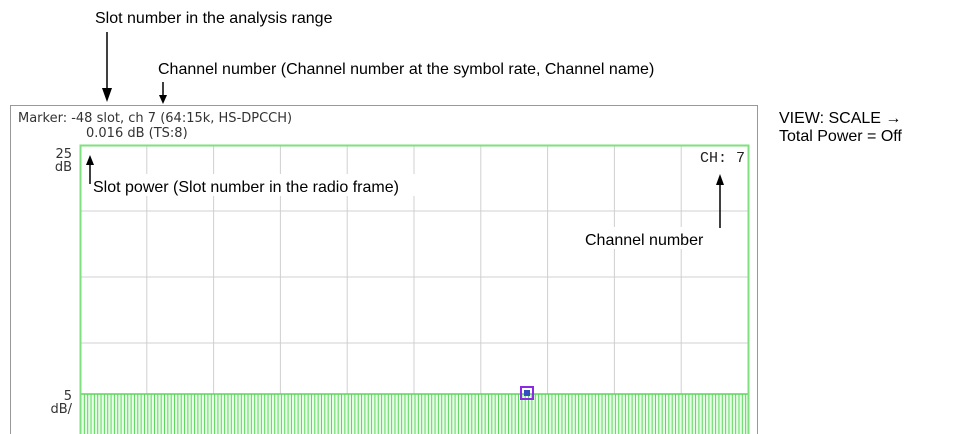 Image resolution: width=959 pixels, height=434 pixels. I want to click on scale-value: 5, so click(68, 396).